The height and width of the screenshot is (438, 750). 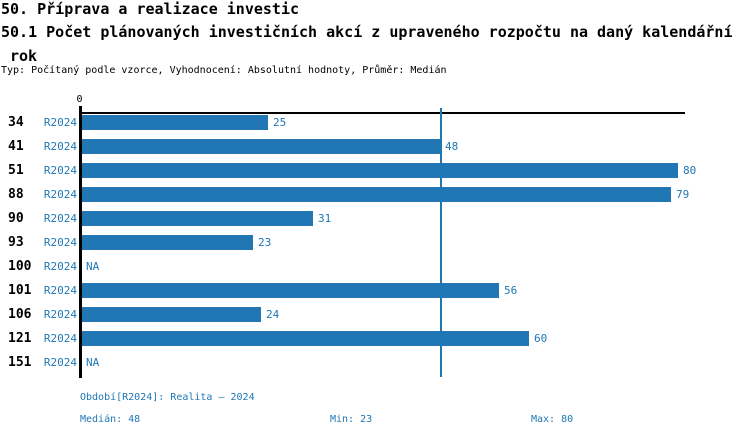 I want to click on chart-row: 151 R2024 NA, so click(x=375, y=362).